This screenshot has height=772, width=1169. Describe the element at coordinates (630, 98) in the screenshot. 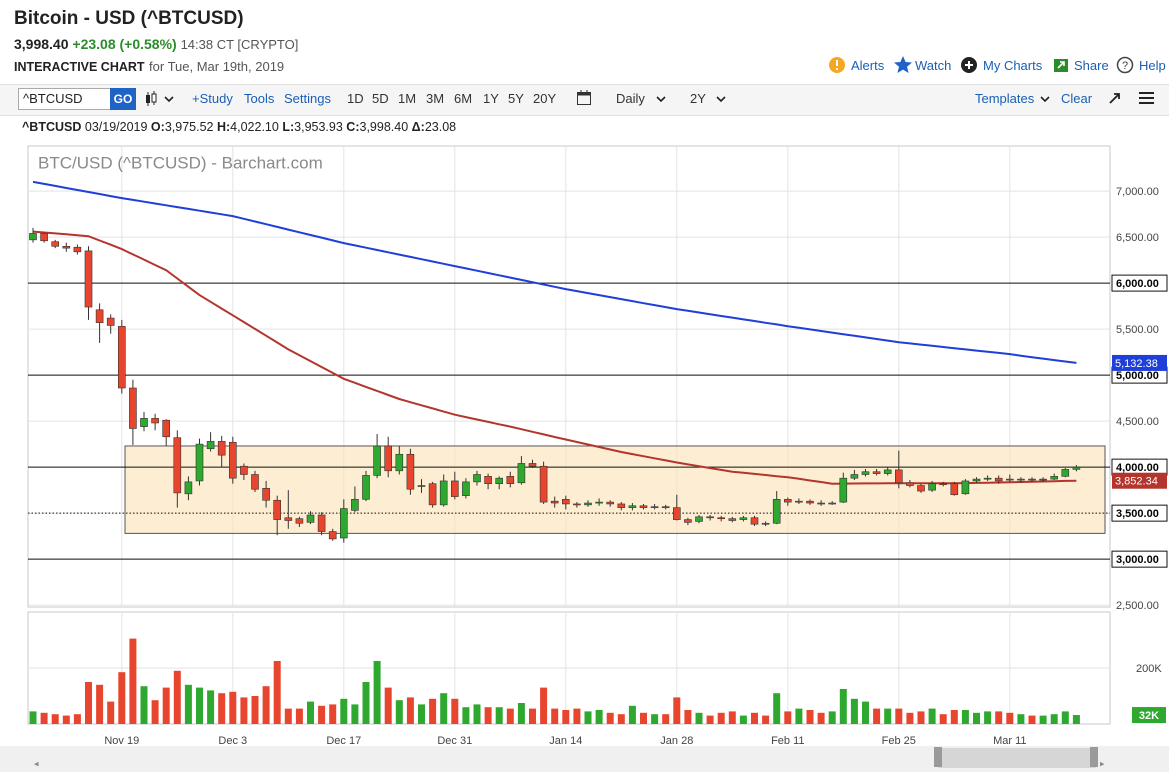

I see `interval-select: Daily` at that location.